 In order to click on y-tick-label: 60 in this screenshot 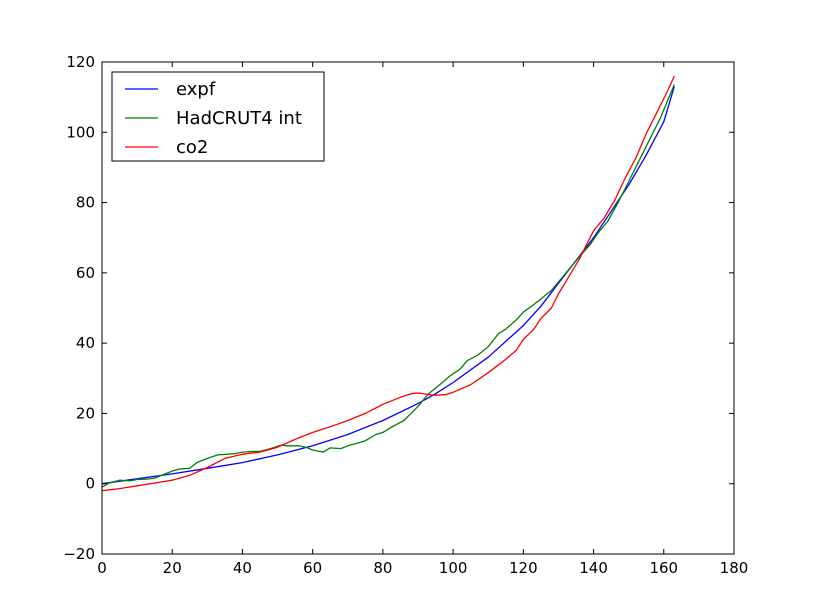, I will do `click(85, 273)`.